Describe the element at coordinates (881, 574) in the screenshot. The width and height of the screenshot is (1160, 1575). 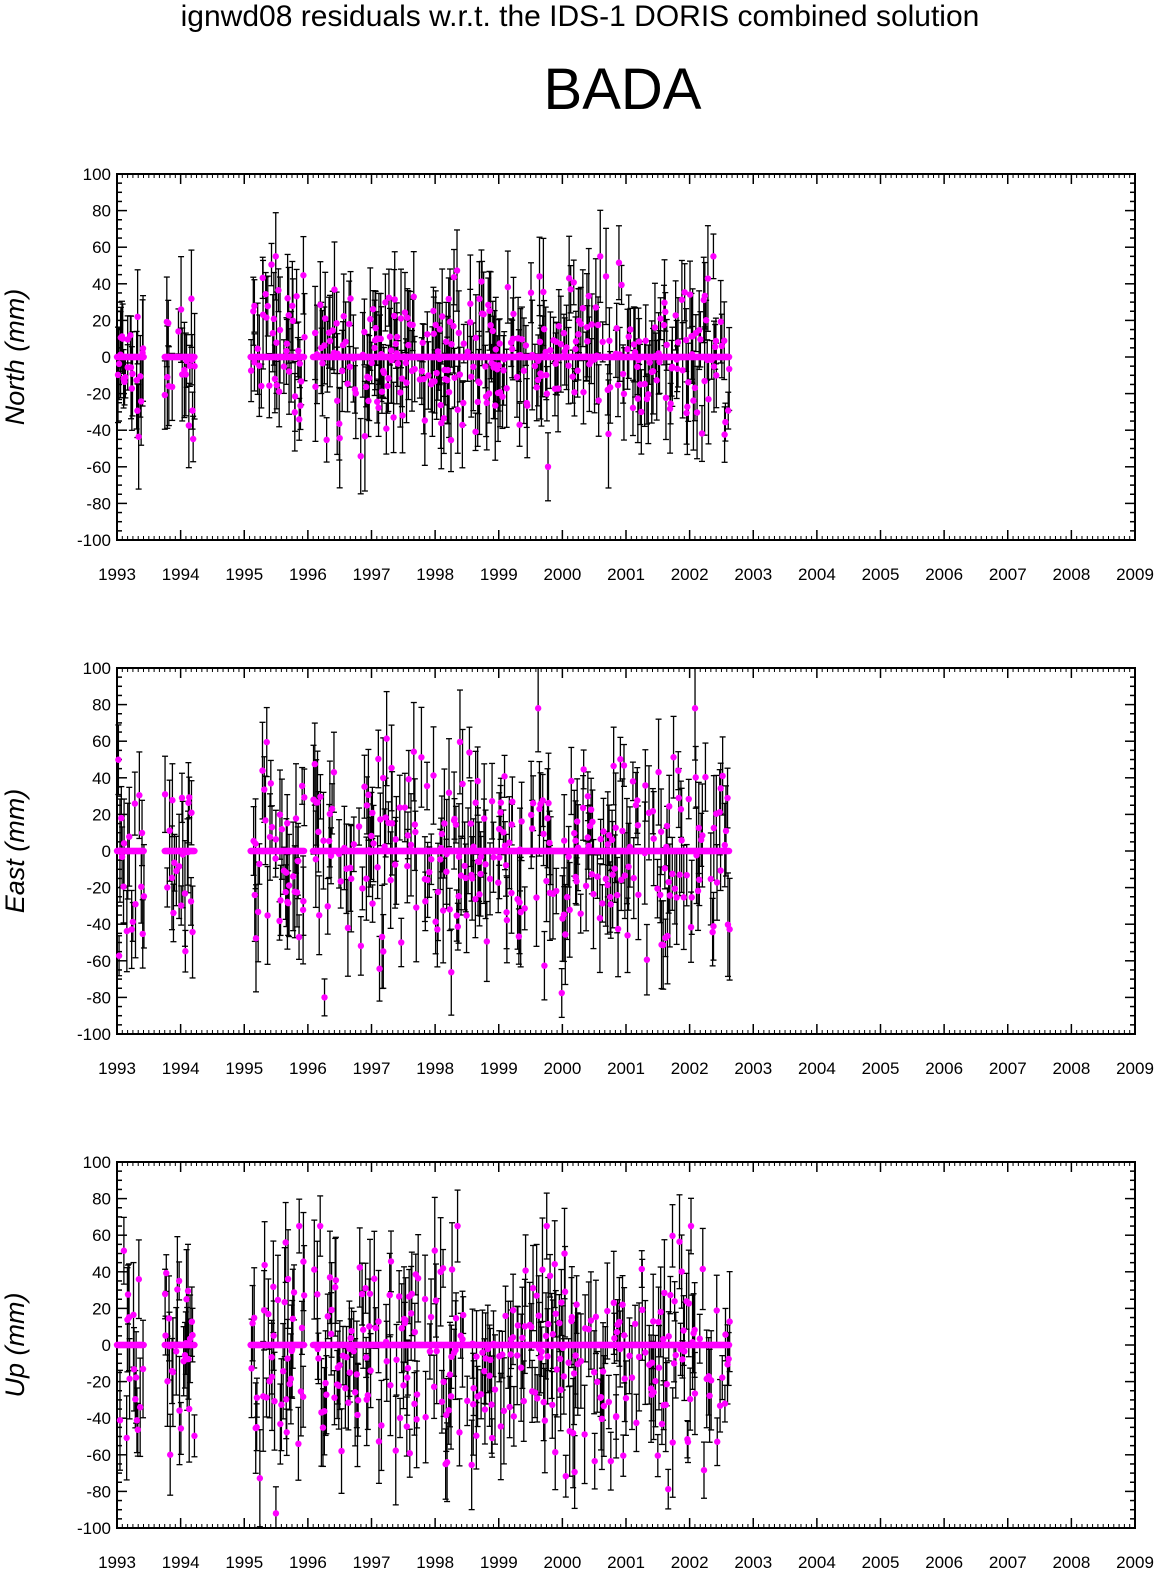
I see `x-tick-label: 2005` at that location.